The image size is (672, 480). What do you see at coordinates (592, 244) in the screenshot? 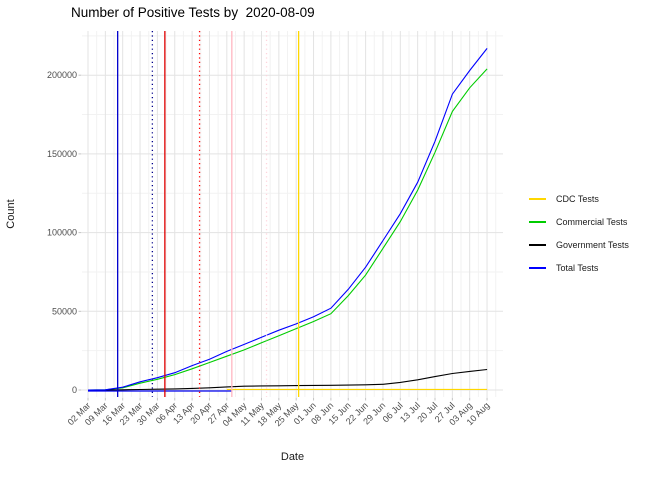
I see `legend-label: Government Tests` at bounding box center [592, 244].